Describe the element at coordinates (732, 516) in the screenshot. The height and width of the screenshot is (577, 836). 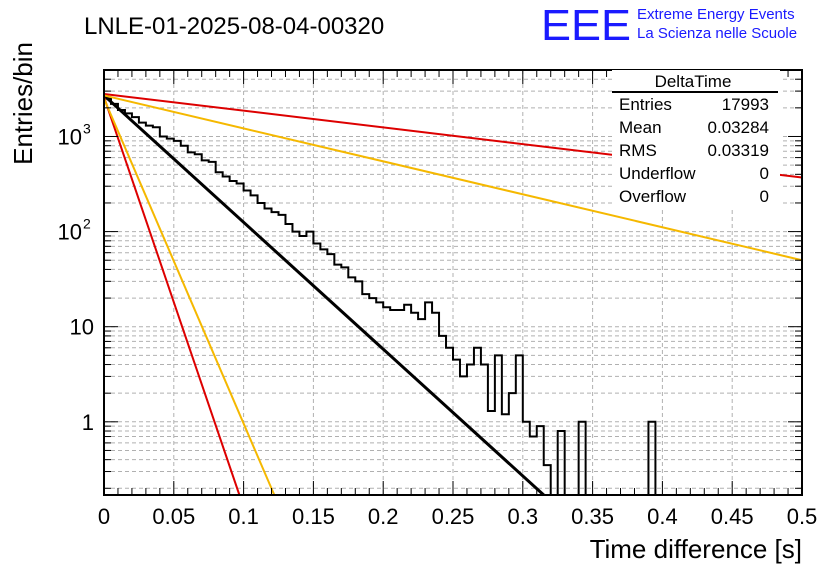
I see `x-tick-label: 0.45` at that location.